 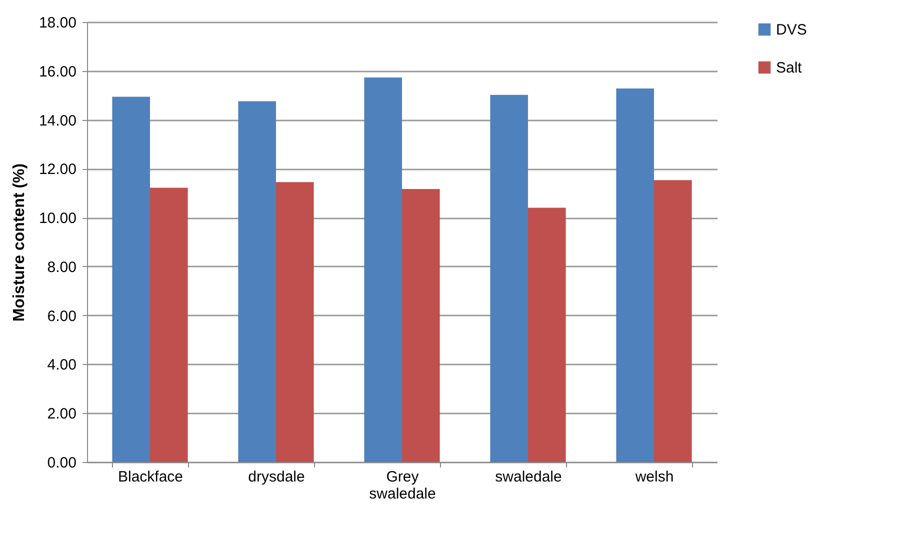 I want to click on x-tick-label: swaledale, so click(x=528, y=477).